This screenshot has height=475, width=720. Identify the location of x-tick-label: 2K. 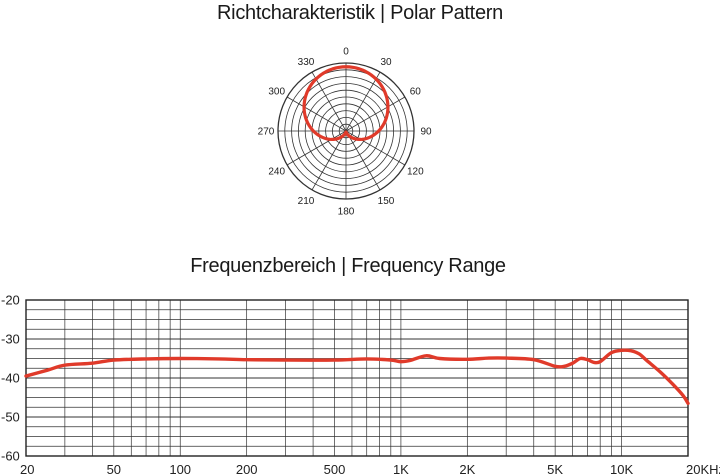
(467, 468).